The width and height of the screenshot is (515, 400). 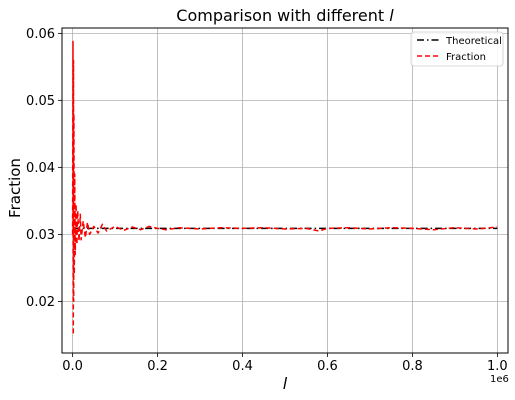 I want to click on legend-fraction-label: Fraction, so click(x=466, y=57).